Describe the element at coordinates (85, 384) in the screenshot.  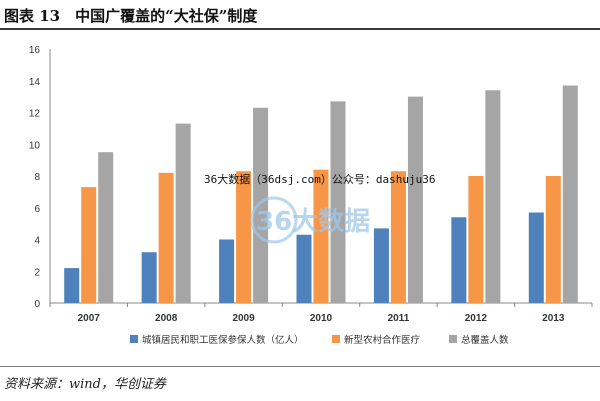
I see `source-note: 资料来源：wind，华创证券` at that location.